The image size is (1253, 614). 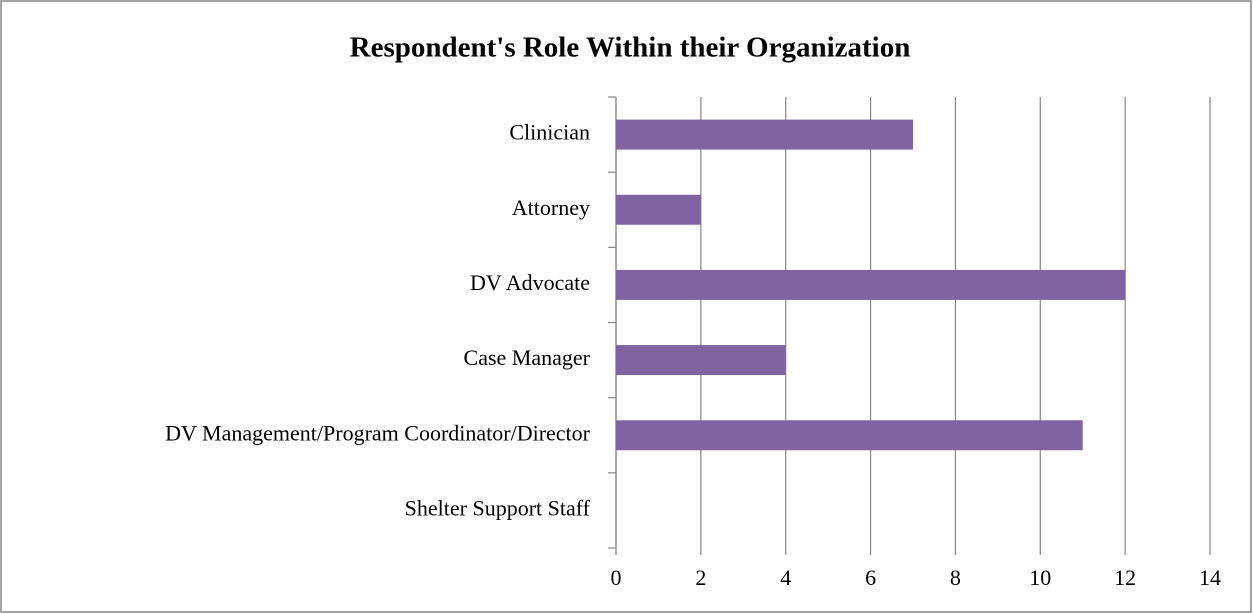 I want to click on y-tick-label: DV Advocate, so click(x=530, y=282).